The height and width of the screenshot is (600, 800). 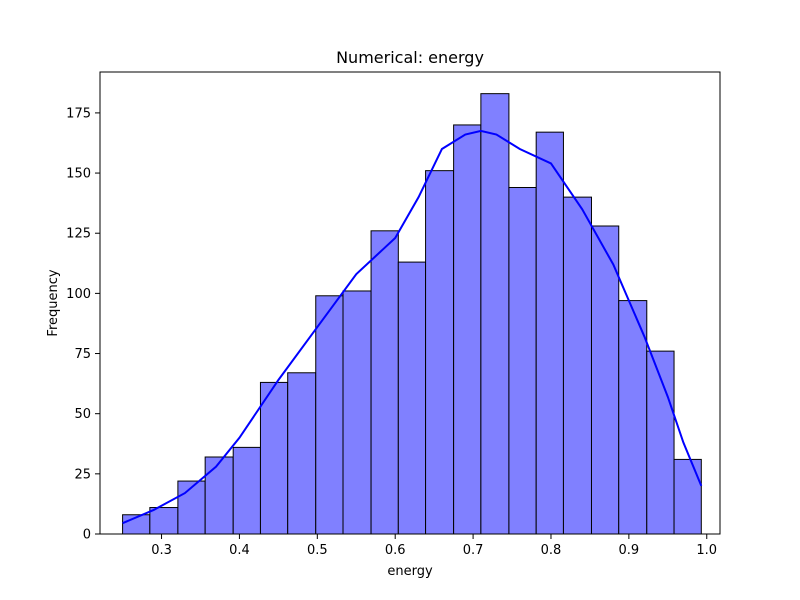 I want to click on x-axis-ticks: 0.3 0.4 0.5 0.6 0.7 0.8 0.9 1.0, so click(x=434, y=546).